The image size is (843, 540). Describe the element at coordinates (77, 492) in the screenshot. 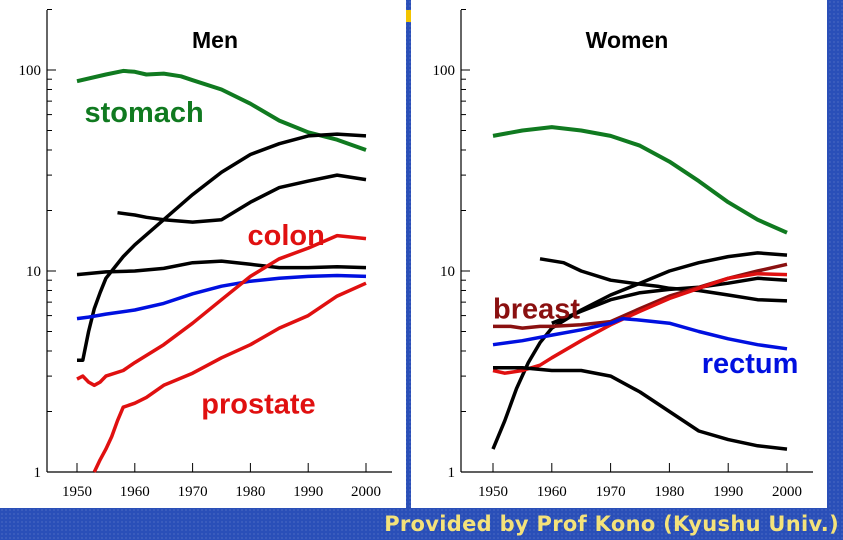

I see `men-x-tick-label: 1950` at that location.